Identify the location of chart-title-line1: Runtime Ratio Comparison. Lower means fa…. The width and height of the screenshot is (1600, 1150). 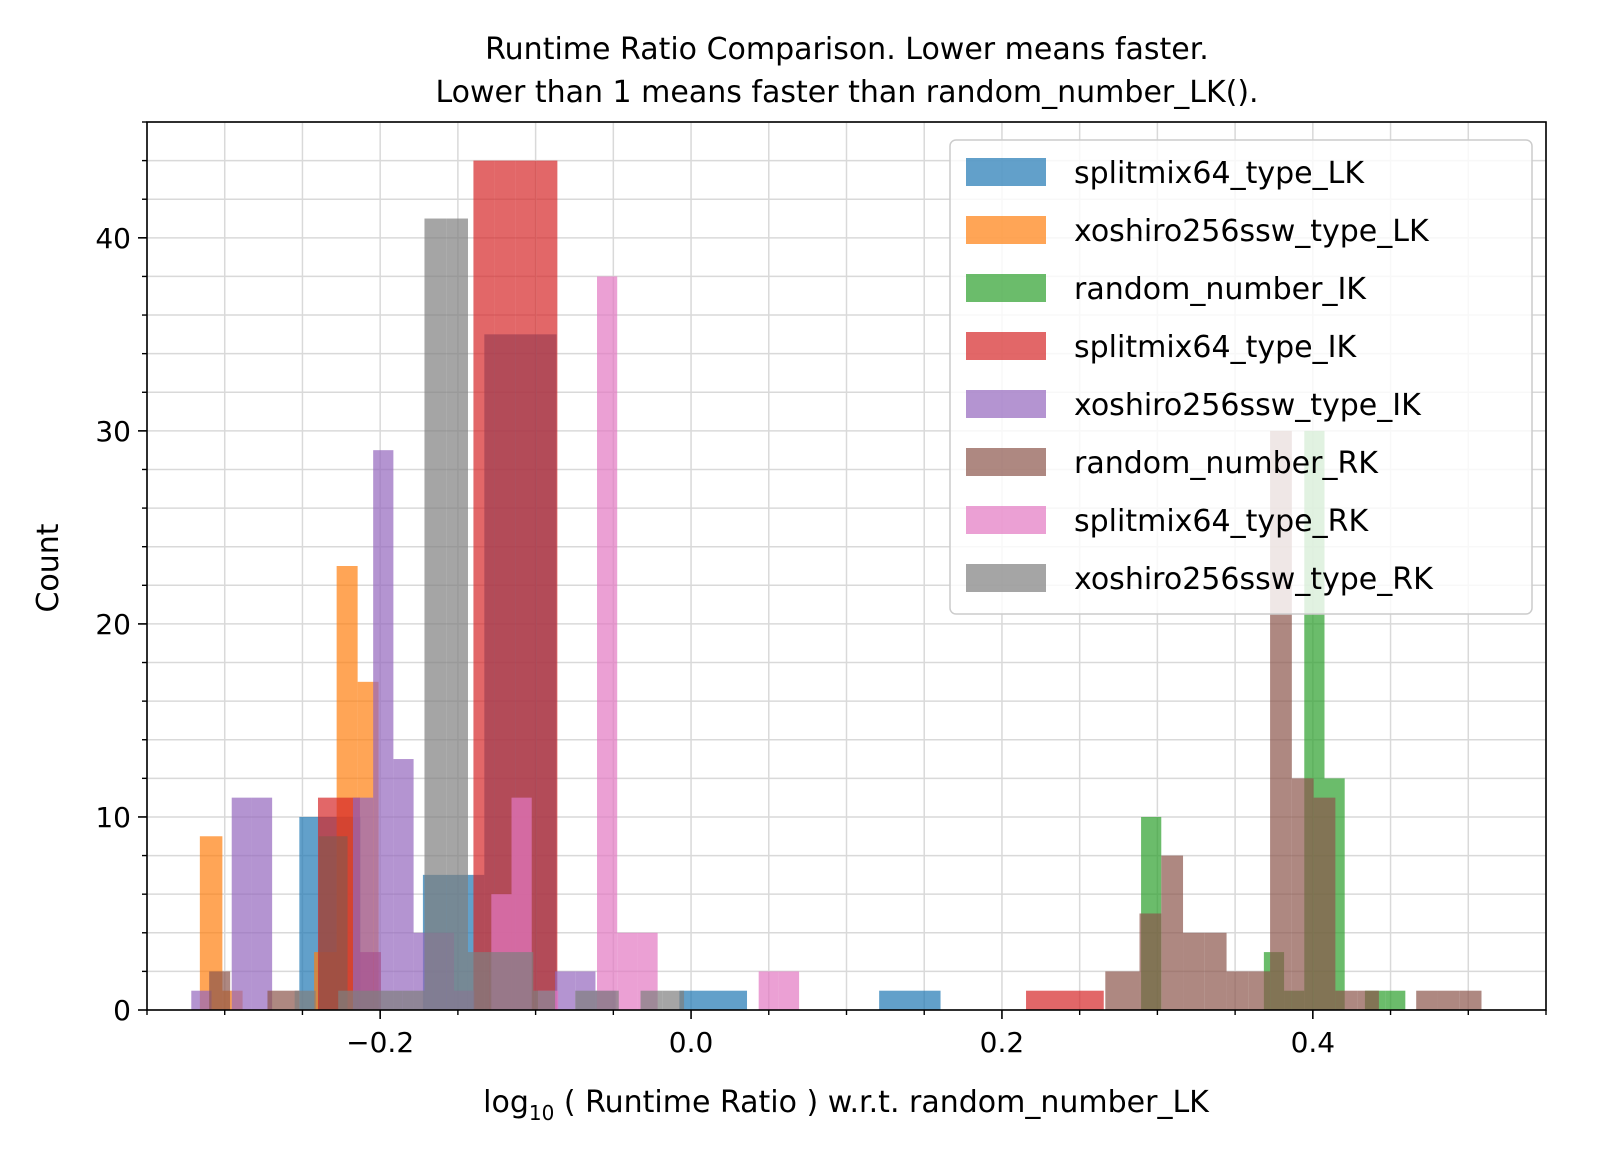
(847, 49).